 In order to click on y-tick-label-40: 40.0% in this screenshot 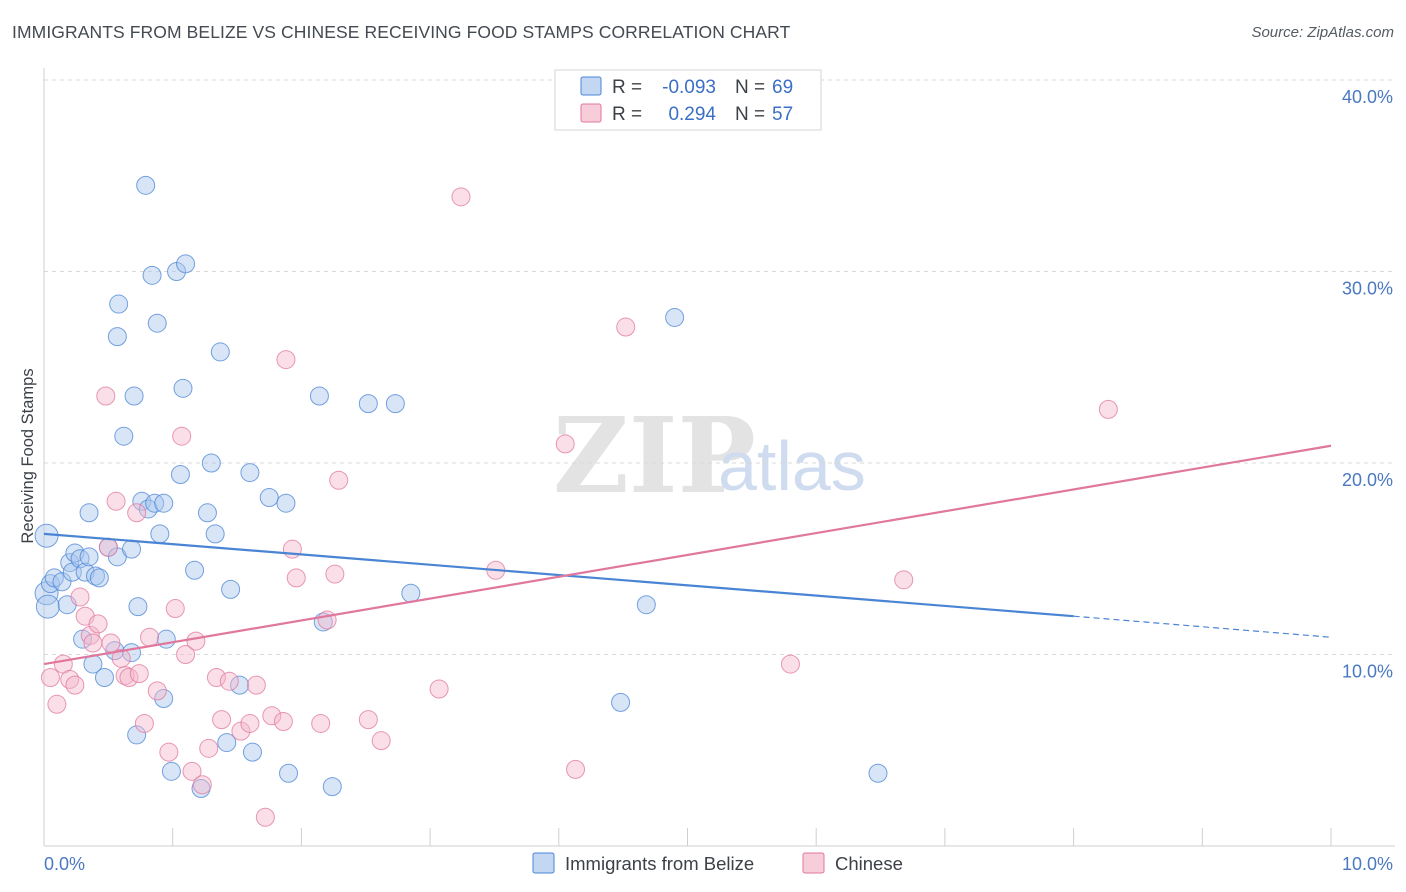, I will do `click(1367, 97)`.